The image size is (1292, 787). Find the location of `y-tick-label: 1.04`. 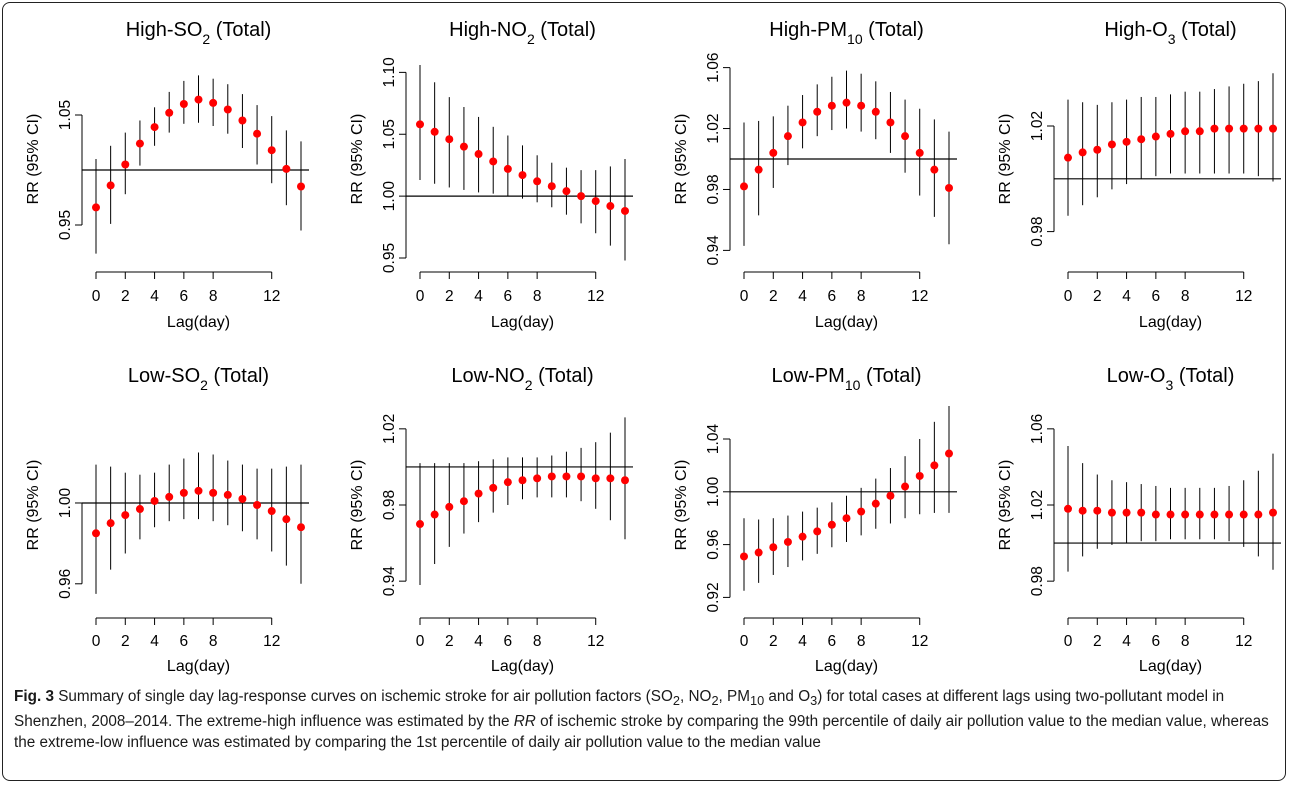

y-tick-label: 1.04 is located at coordinates (713, 439).